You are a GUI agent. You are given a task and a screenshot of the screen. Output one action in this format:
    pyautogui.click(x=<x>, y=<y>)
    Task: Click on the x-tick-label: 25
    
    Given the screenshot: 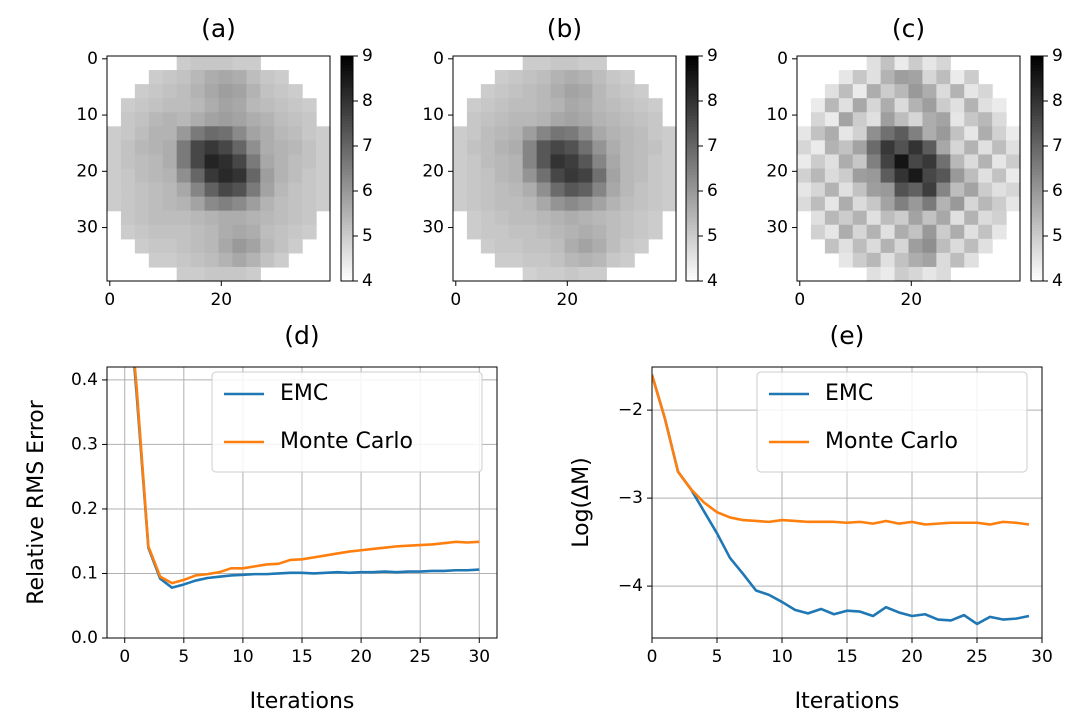 What is the action you would take?
    pyautogui.click(x=977, y=657)
    